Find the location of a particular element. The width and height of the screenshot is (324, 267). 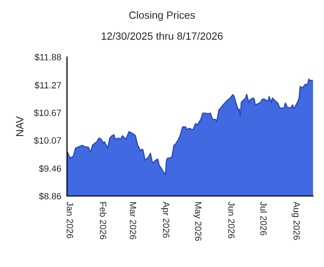

x-tick-label: Jul 2026 is located at coordinates (263, 219).